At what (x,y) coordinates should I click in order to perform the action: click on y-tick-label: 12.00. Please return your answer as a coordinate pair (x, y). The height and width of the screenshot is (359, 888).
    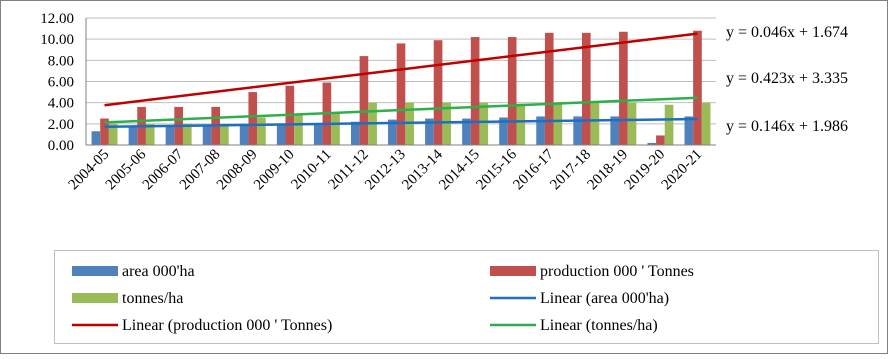
    Looking at the image, I should click on (57, 19).